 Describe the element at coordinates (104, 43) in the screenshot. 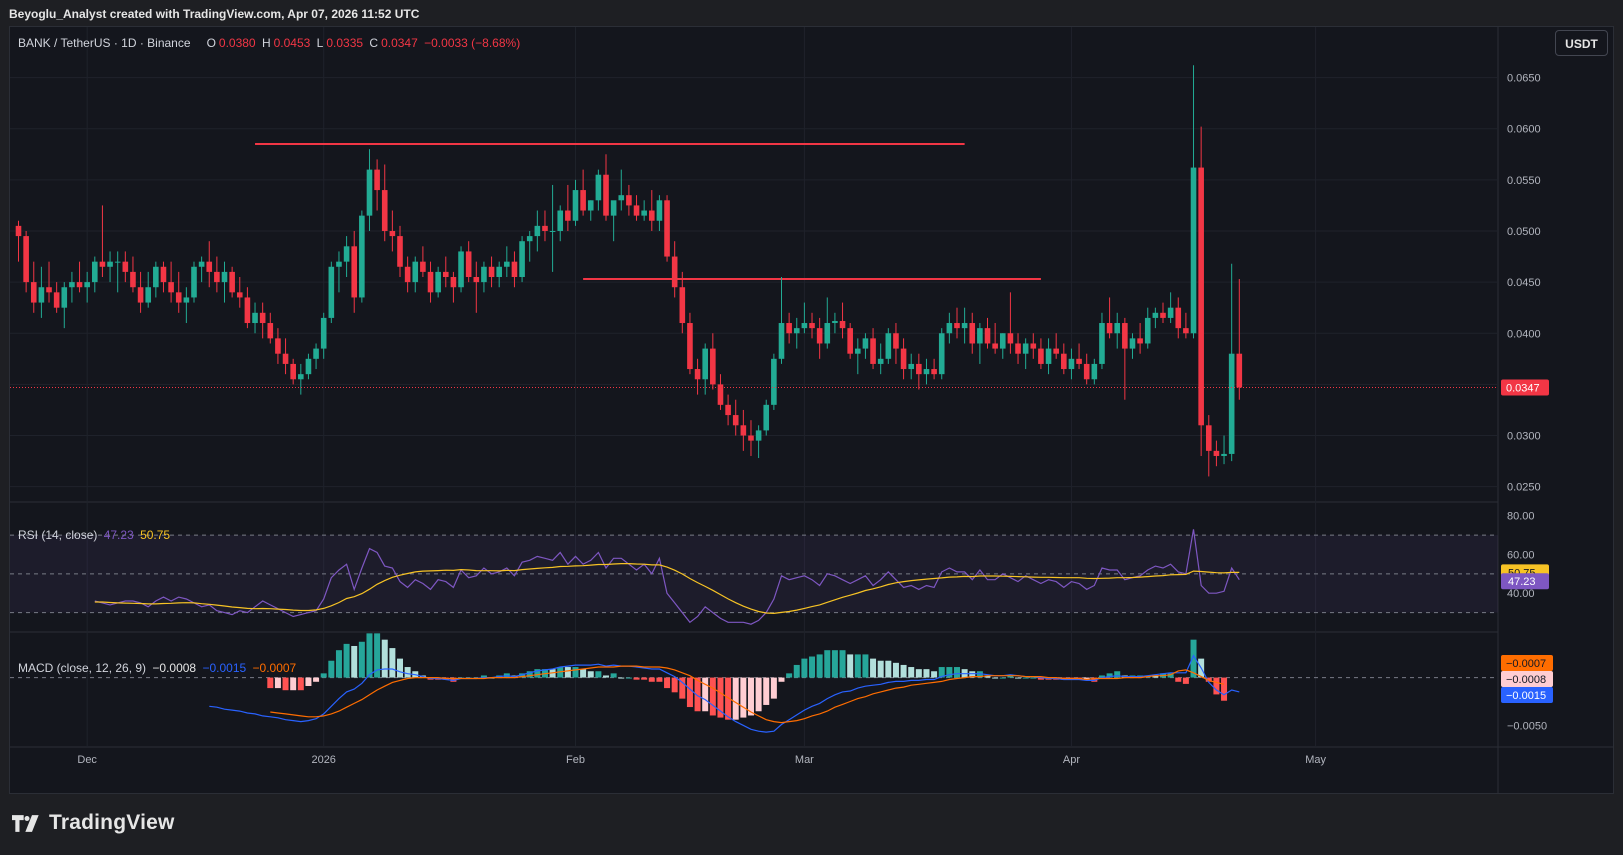

I see `symbol-title: BANK / TetherUS · 1D · Binance` at that location.